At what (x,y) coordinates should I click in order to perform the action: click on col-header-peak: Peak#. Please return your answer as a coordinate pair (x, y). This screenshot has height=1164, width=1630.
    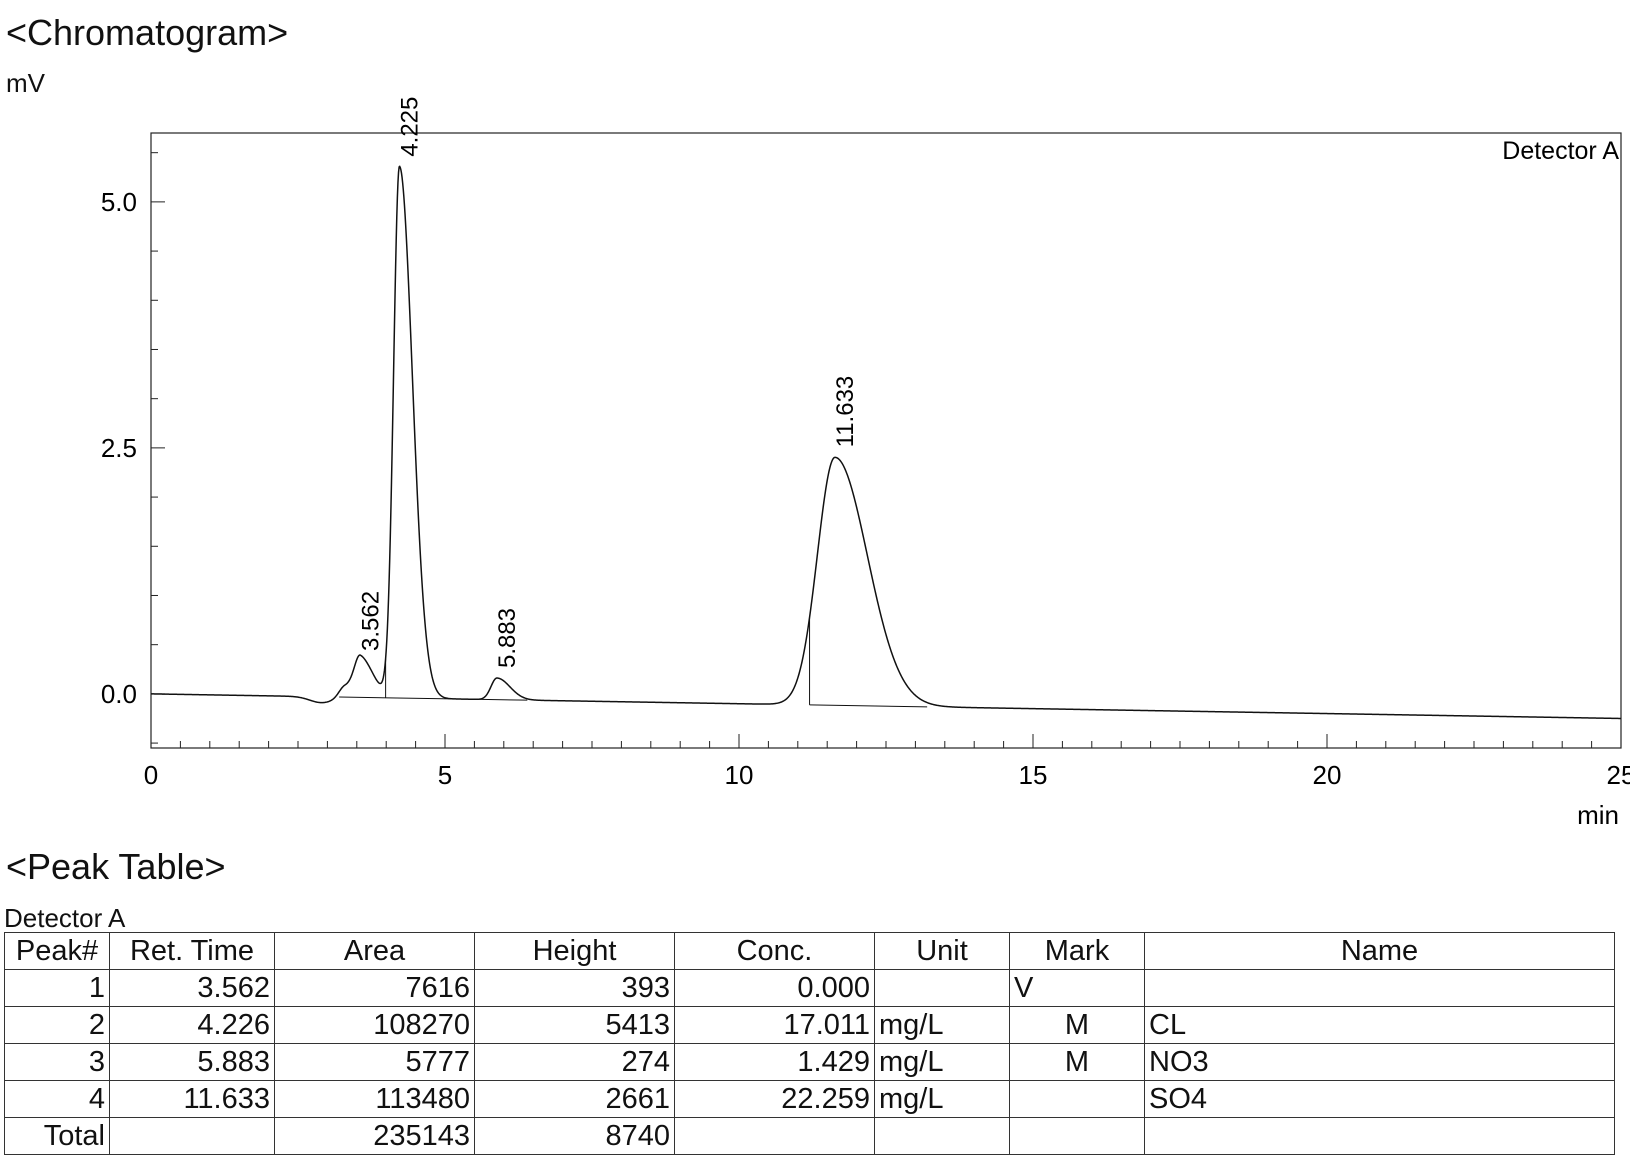
    Looking at the image, I should click on (57, 951).